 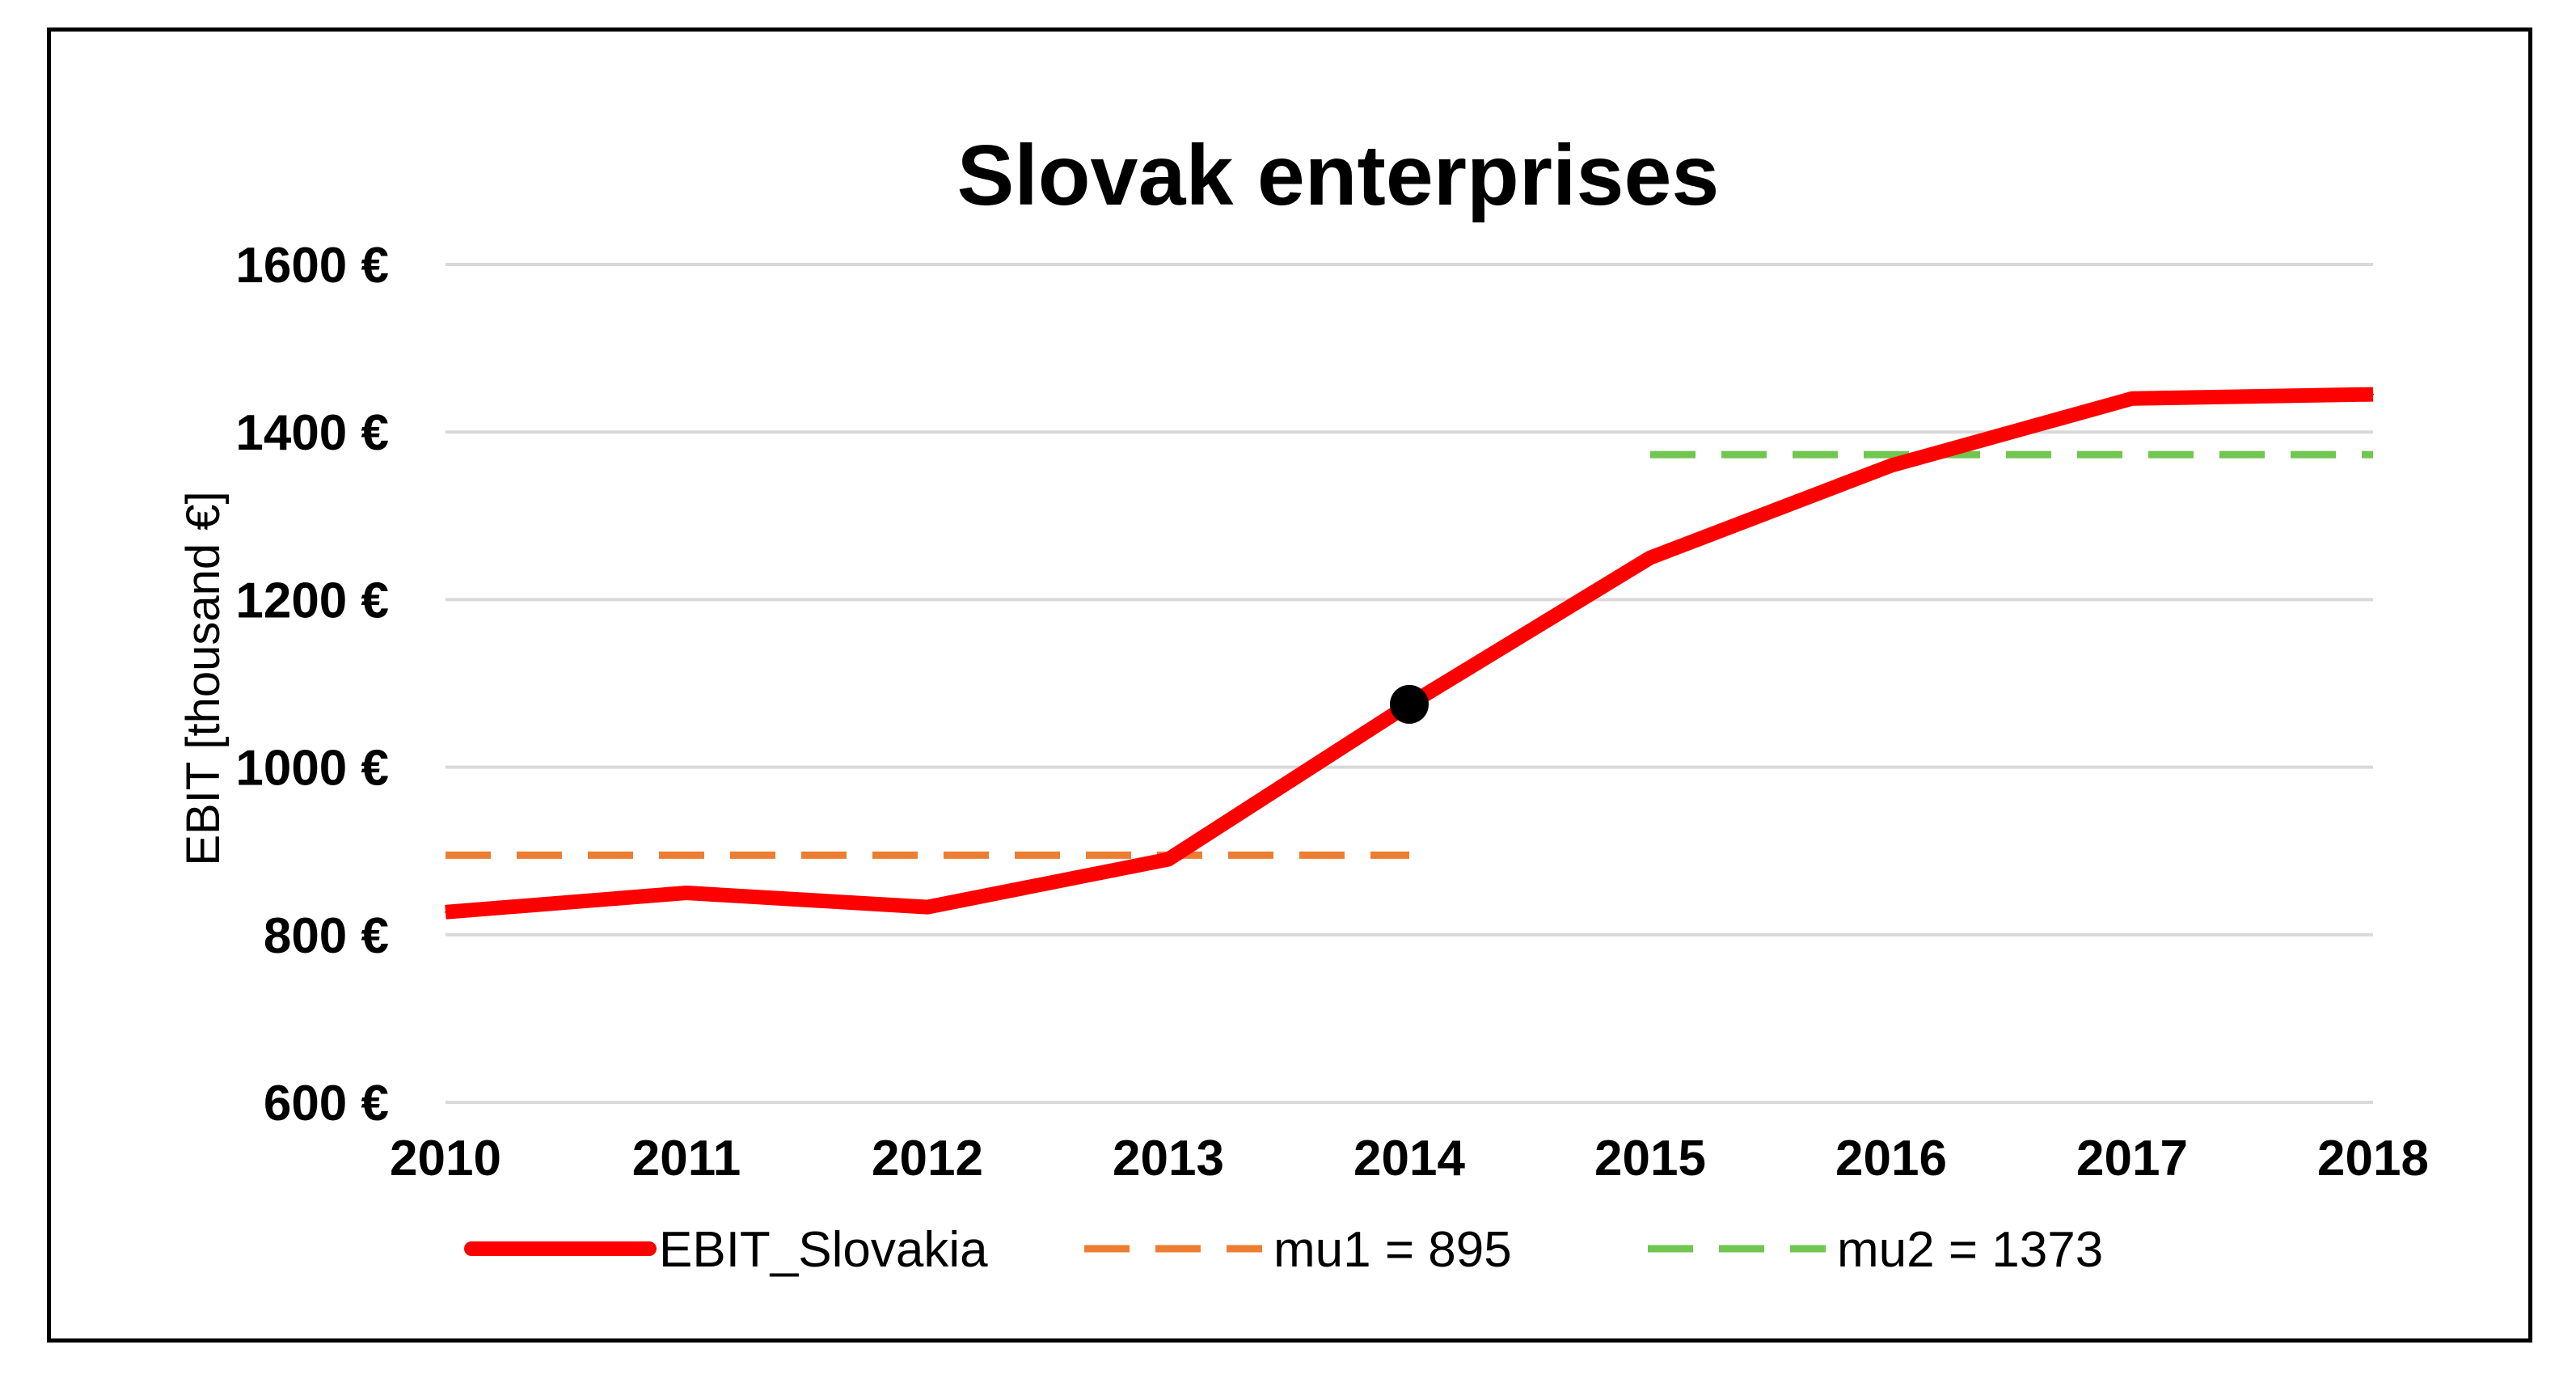 I want to click on legend: EBIT_Slovakia mu1 = 895 mu2 = 1373, so click(x=1283, y=1250).